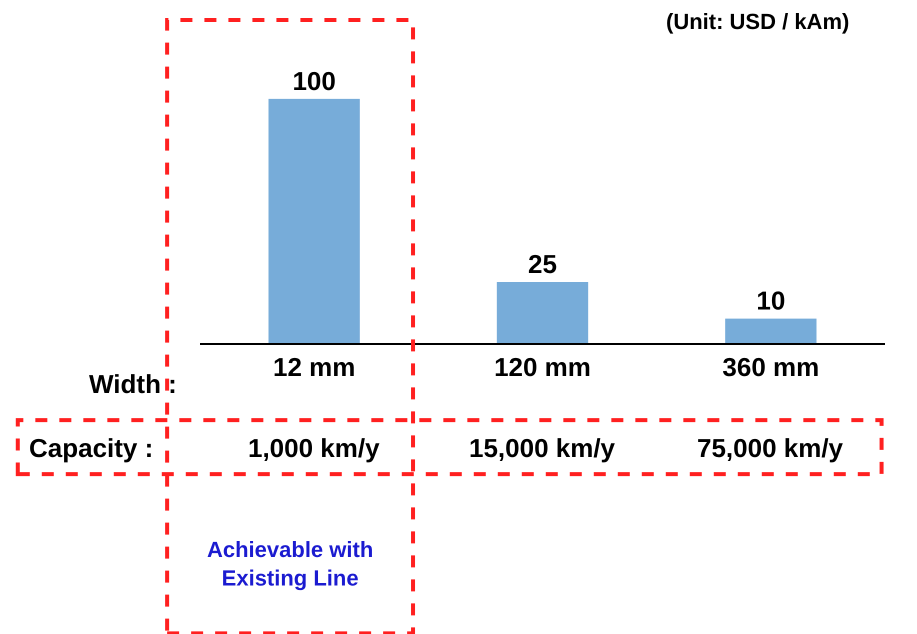  What do you see at coordinates (542, 367) in the screenshot?
I see `x-tick-label: 120 mm` at bounding box center [542, 367].